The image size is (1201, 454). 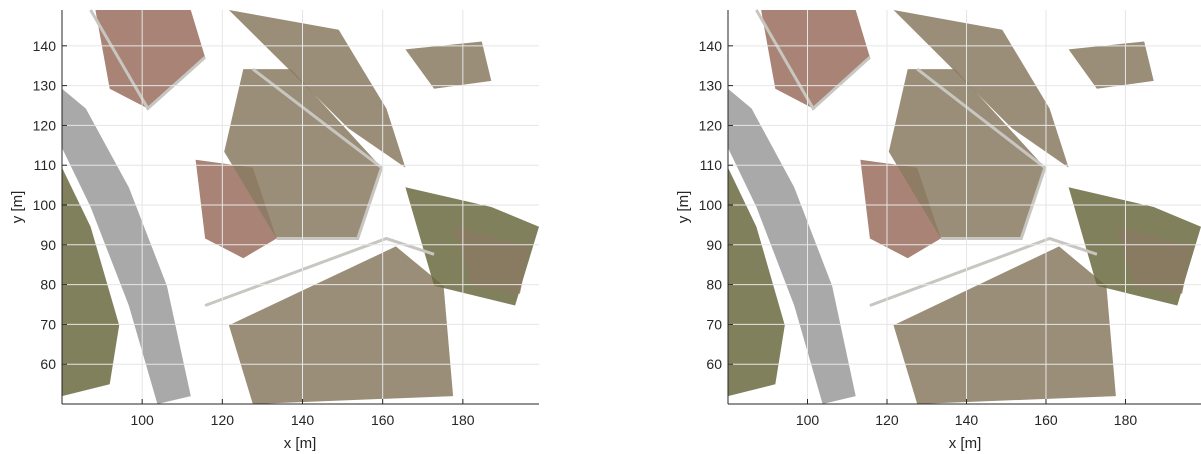 What do you see at coordinates (300, 443) in the screenshot?
I see `left-x-axis-label: x [m]` at bounding box center [300, 443].